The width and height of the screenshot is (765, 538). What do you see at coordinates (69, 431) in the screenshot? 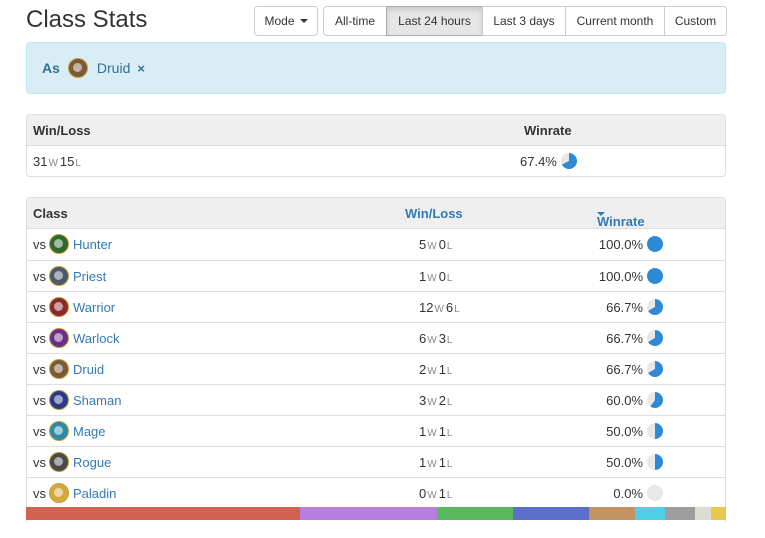
I see `matchup-class-cell: vs Mage` at bounding box center [69, 431].